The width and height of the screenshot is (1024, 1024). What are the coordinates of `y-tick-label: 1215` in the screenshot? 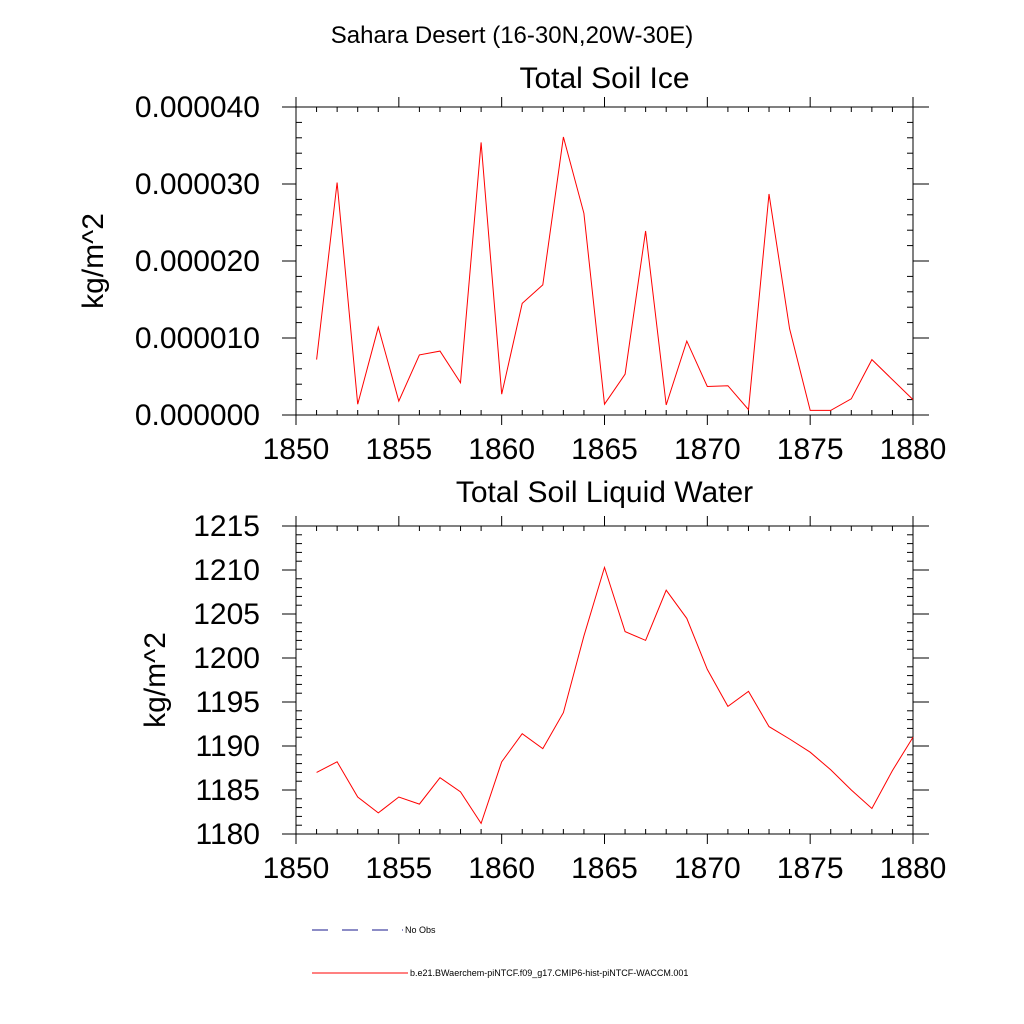 It's located at (226, 526).